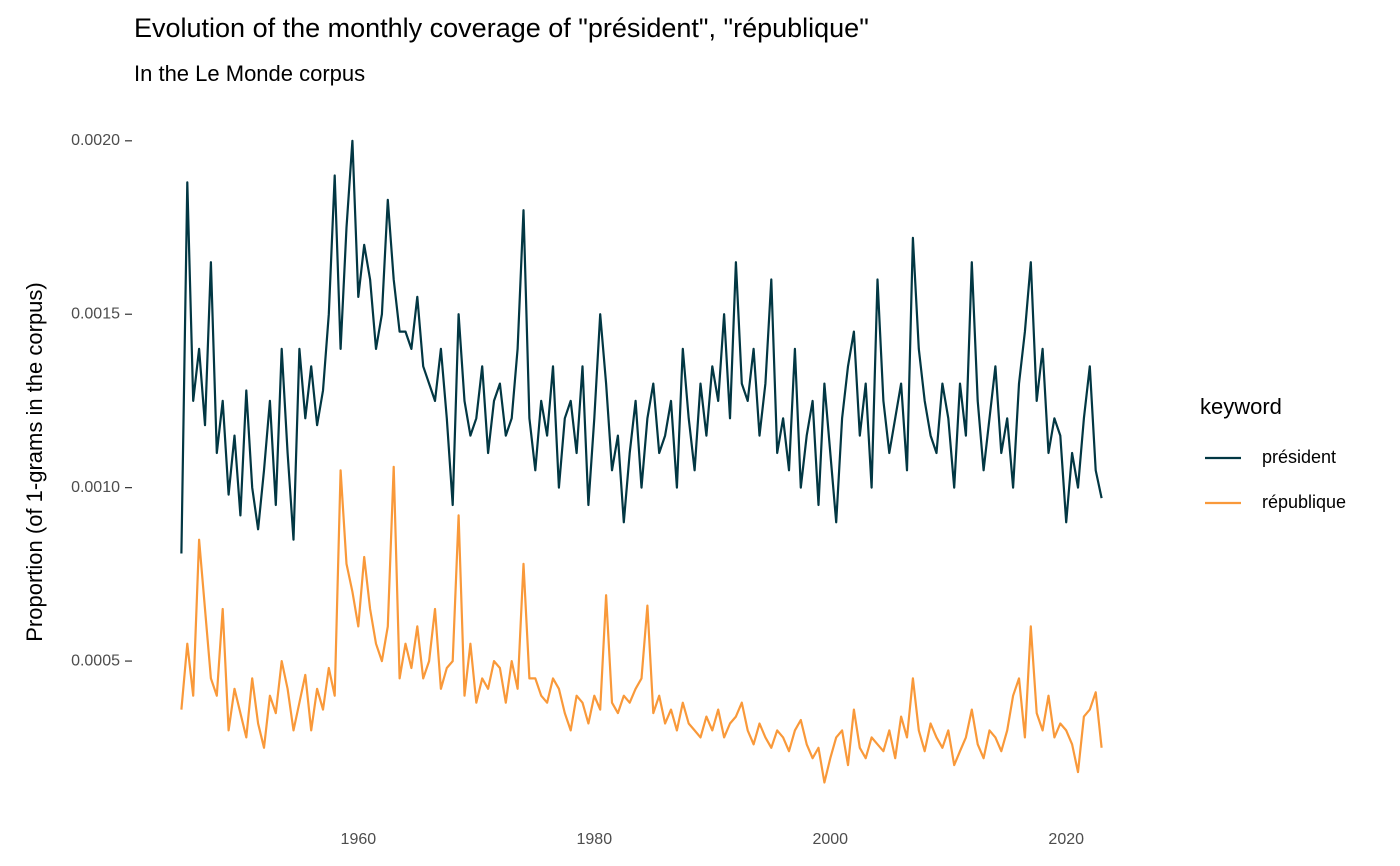 The height and width of the screenshot is (866, 1400). Describe the element at coordinates (249, 73) in the screenshot. I see `chart-subtitle: In the Le Monde corpus` at that location.